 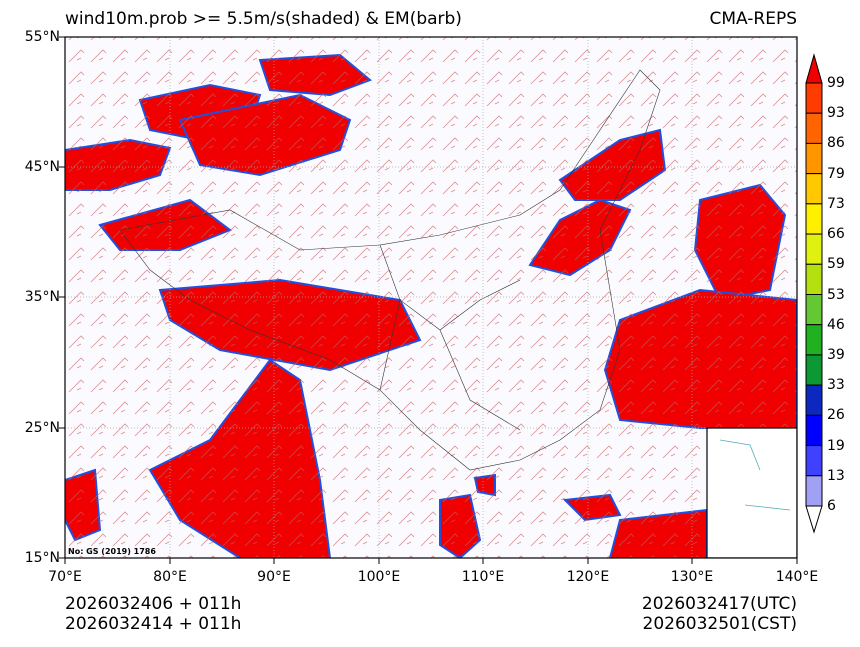 What do you see at coordinates (170, 577) in the screenshot?
I see `lon-tick-label: 80°E` at bounding box center [170, 577].